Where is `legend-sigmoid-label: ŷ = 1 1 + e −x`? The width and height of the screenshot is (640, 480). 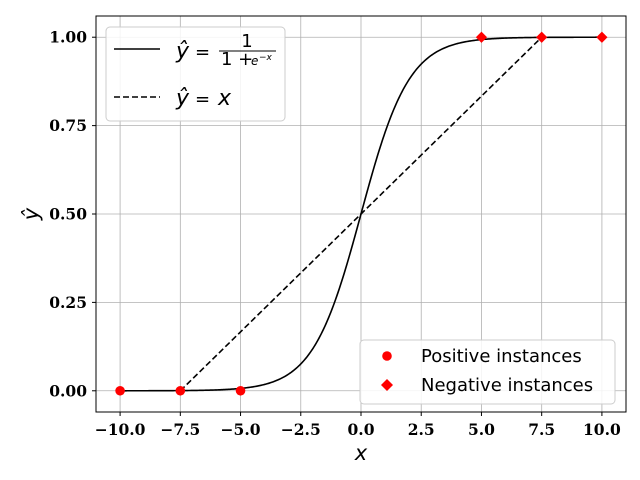 legend-sigmoid-label: ŷ = 1 1 + e −x is located at coordinates (225, 50).